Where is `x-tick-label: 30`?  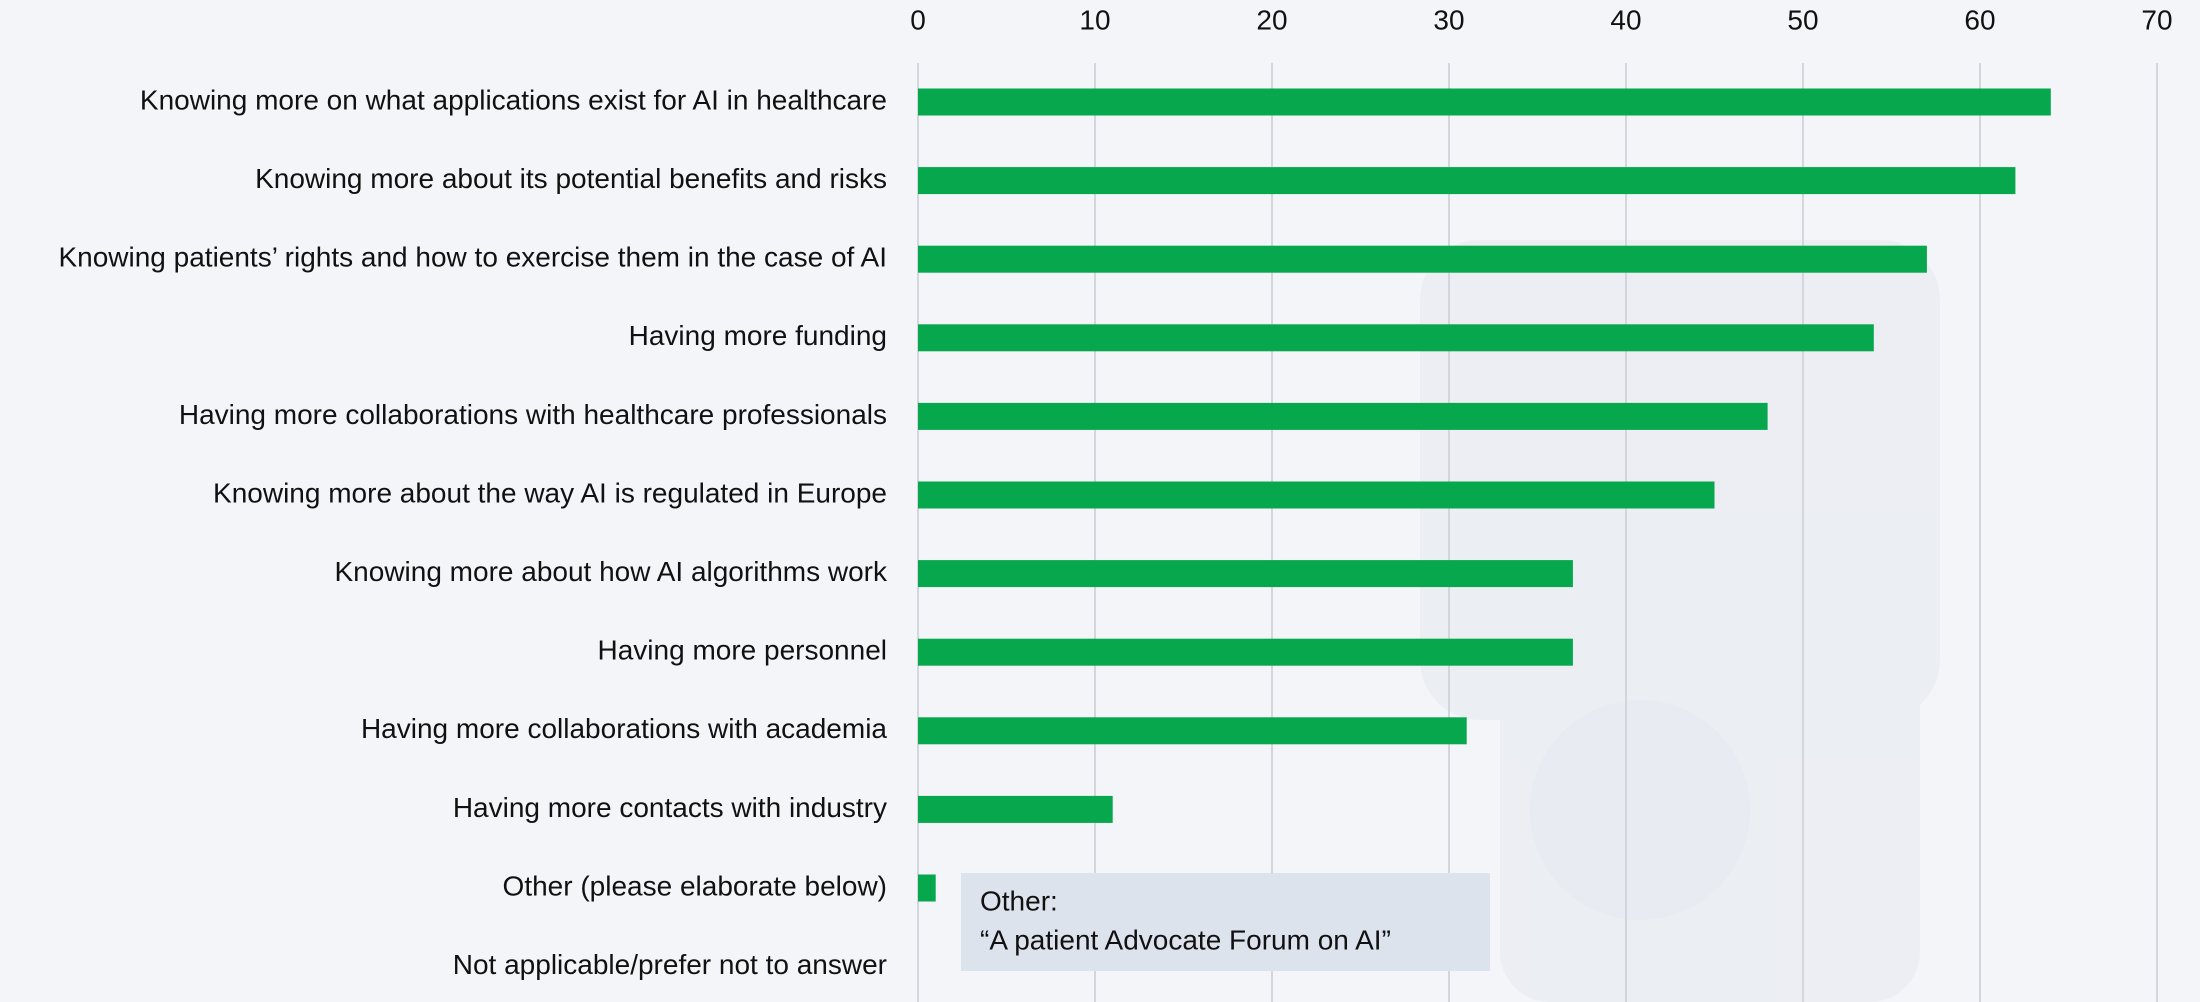 x-tick-label: 30 is located at coordinates (1448, 19).